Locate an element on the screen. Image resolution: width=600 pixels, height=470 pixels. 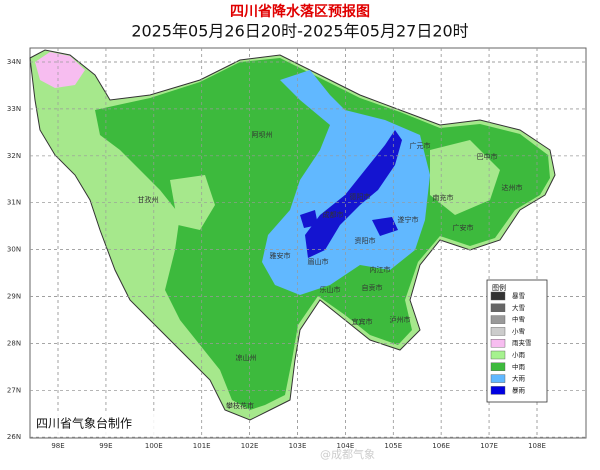
sleet-area is located at coordinates (60, 70).